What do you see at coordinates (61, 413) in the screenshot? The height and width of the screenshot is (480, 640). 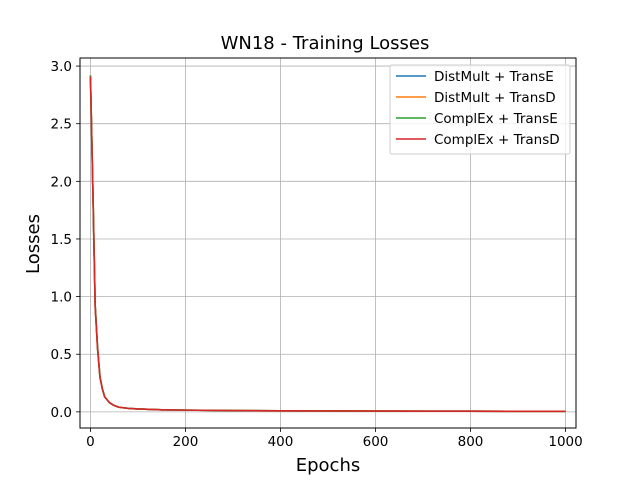 I see `y-tick-label: 0.0` at bounding box center [61, 413].